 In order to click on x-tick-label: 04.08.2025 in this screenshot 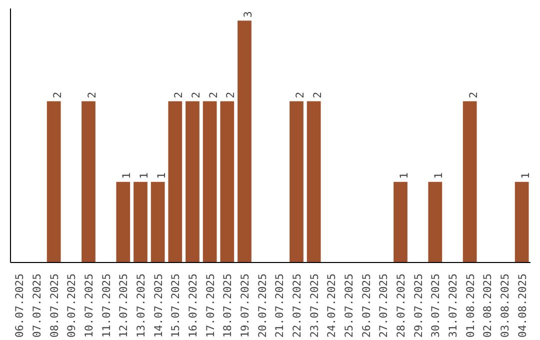, I will do `click(522, 306)`.